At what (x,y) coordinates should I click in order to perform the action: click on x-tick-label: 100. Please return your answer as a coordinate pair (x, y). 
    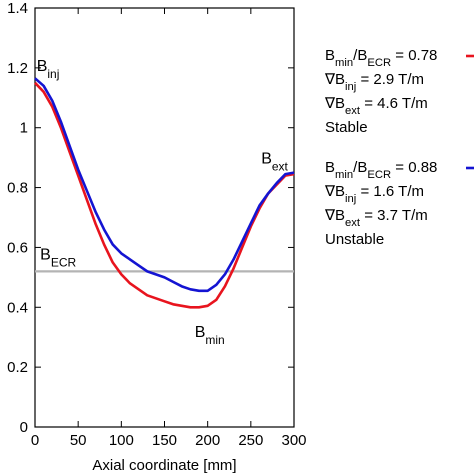
    Looking at the image, I should click on (121, 440).